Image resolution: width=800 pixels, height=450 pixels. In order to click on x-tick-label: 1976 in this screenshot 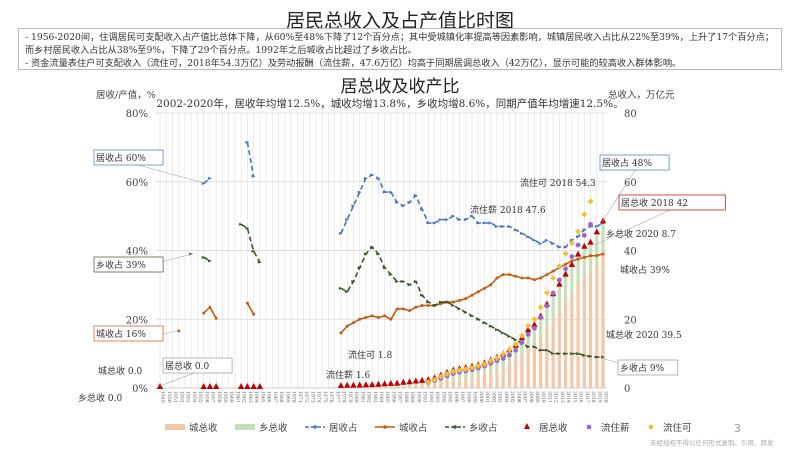, I will do `click(331, 397)`.